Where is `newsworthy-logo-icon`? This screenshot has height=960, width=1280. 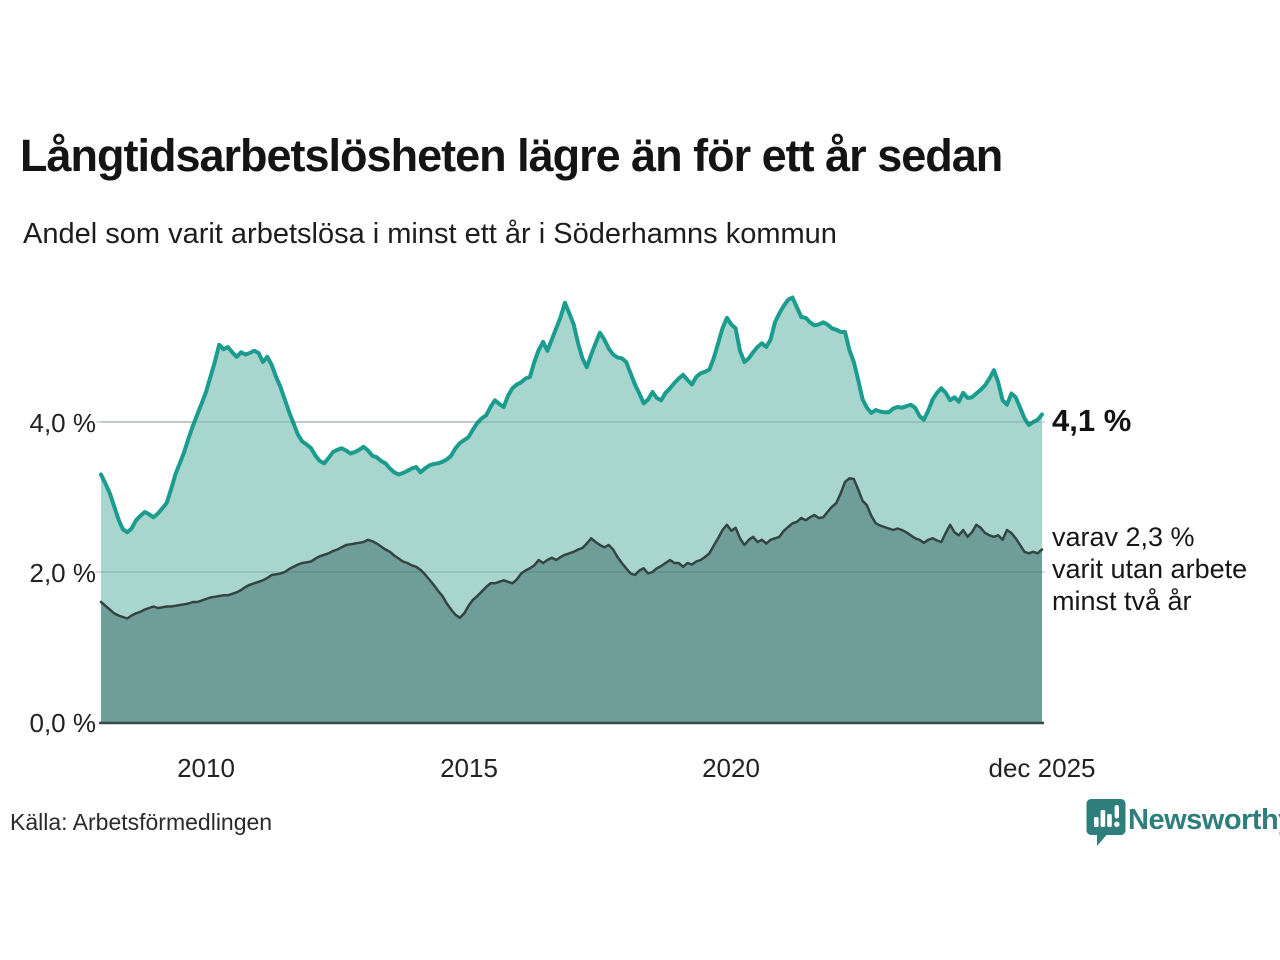
newsworthy-logo-icon is located at coordinates (1106, 822).